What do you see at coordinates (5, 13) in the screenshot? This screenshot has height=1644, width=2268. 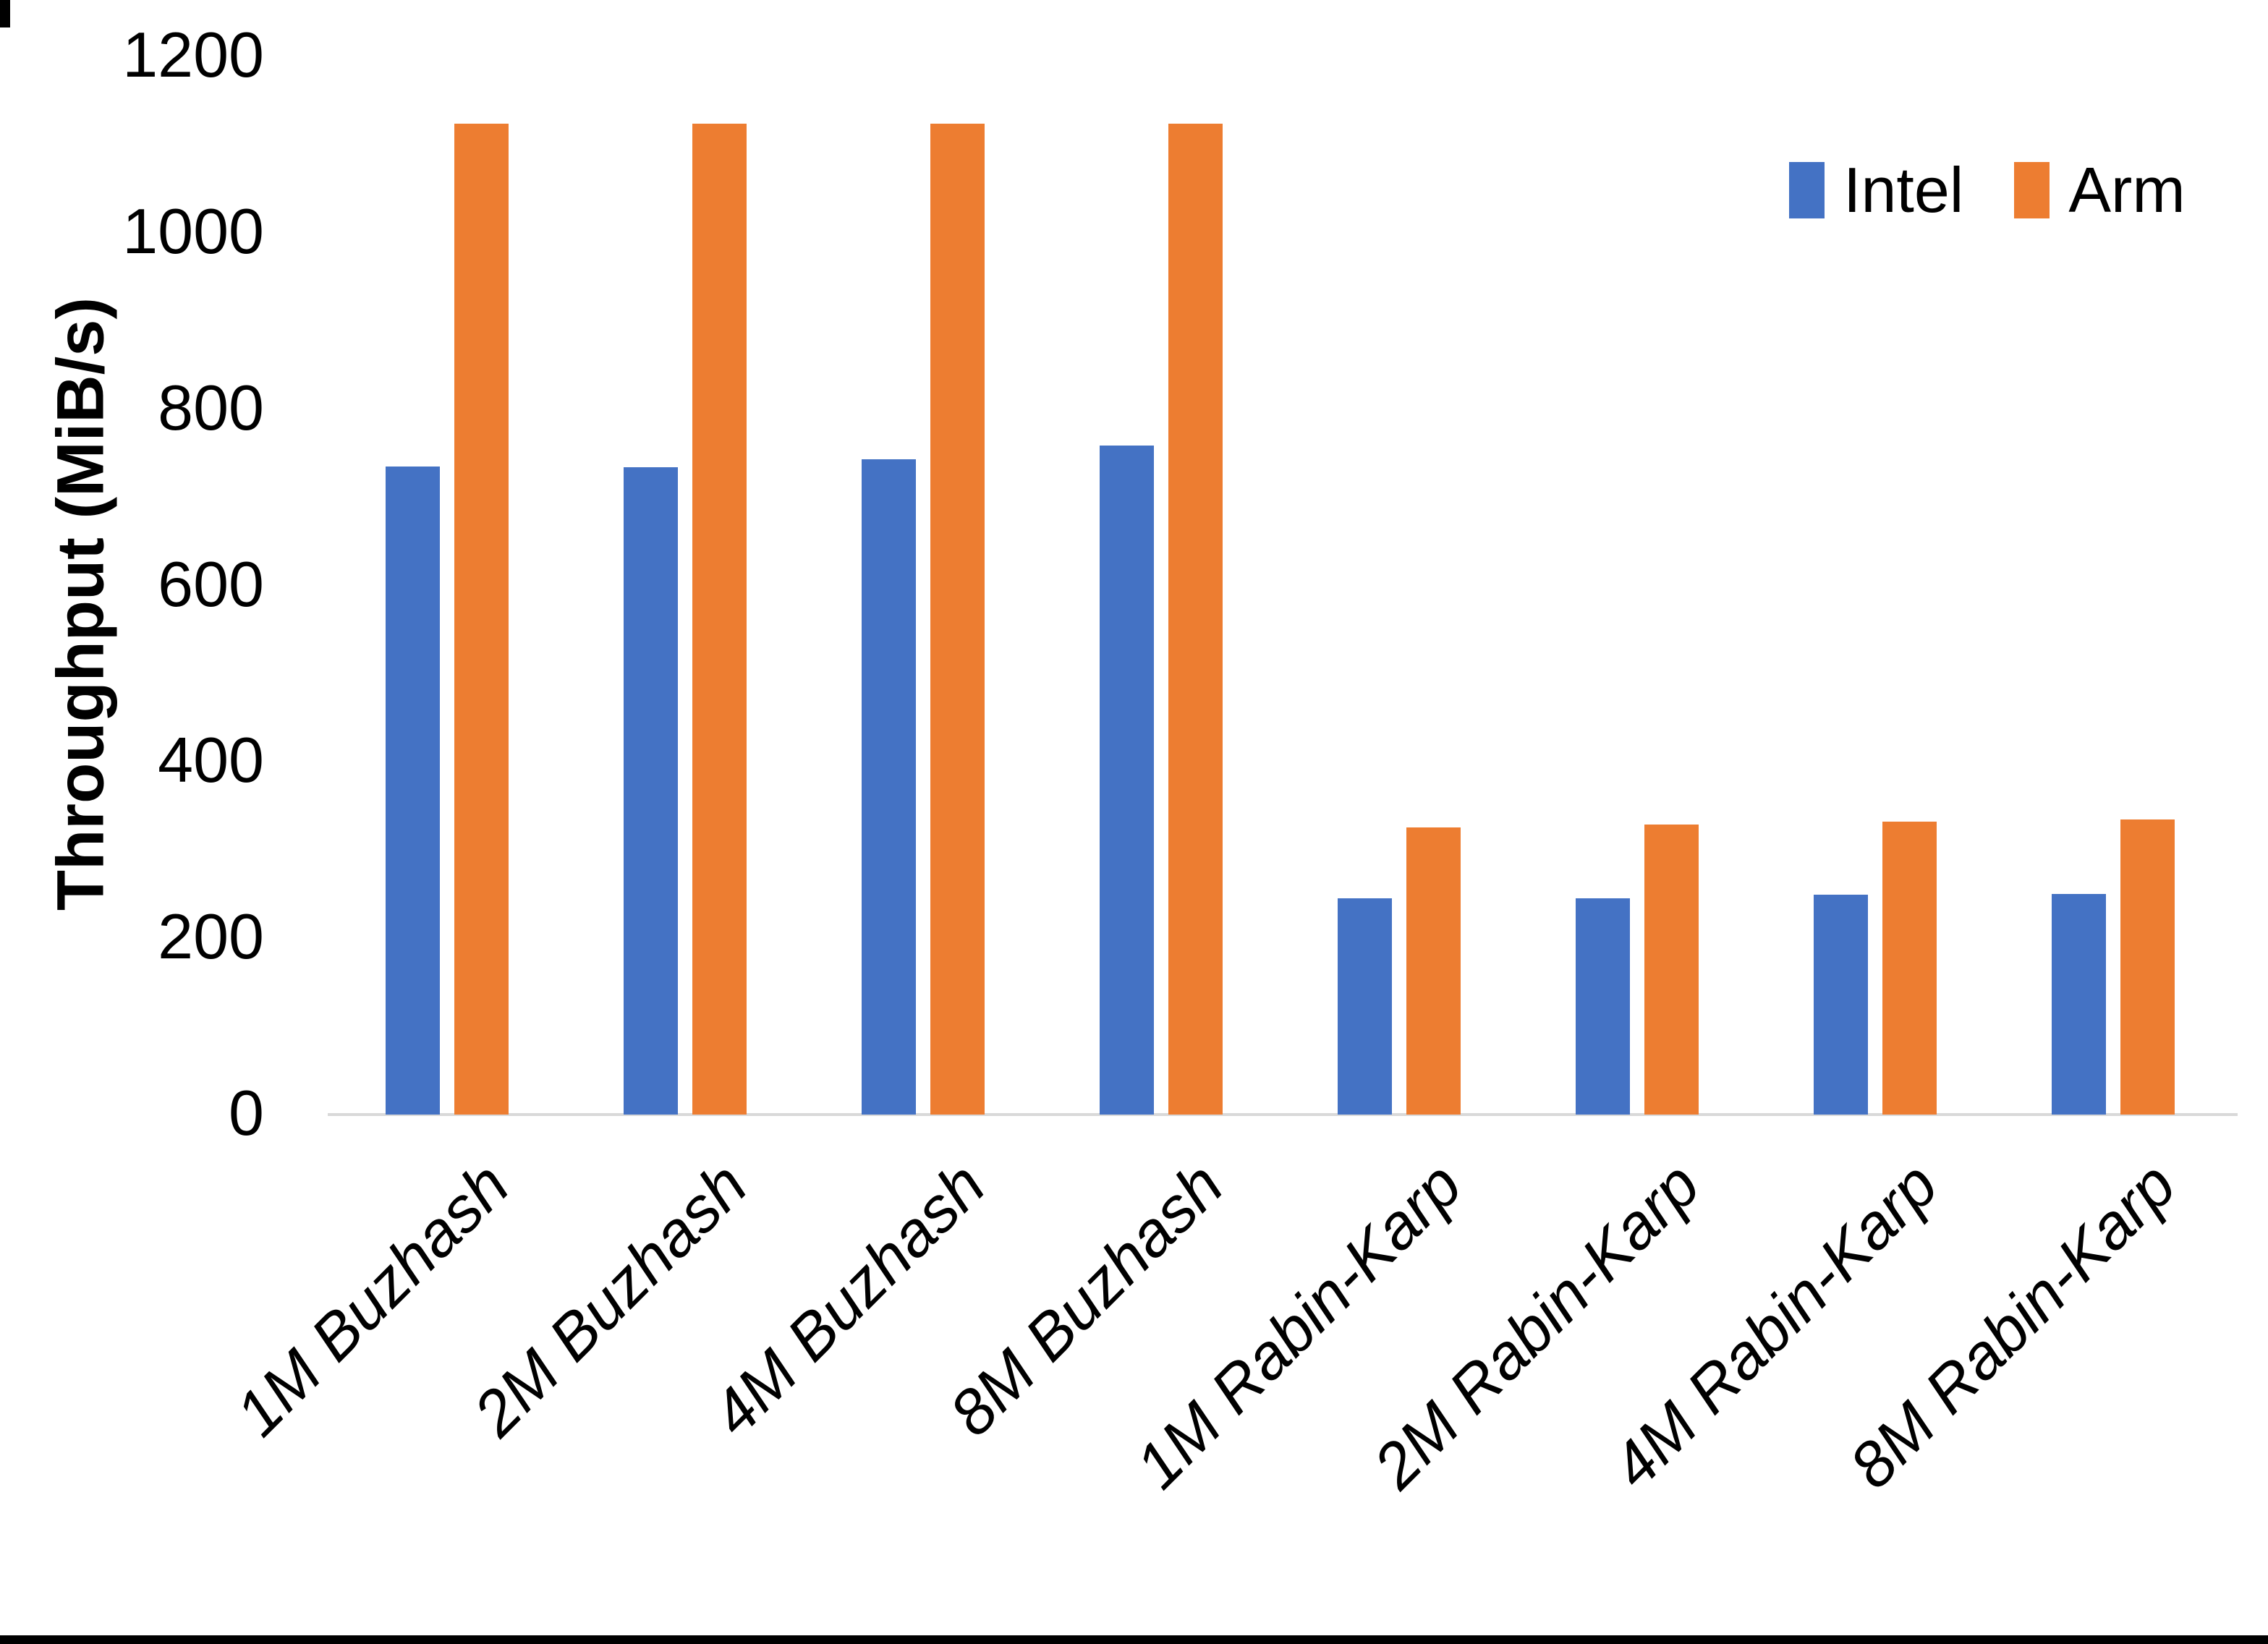 I see `screenshot-edge-artifact` at bounding box center [5, 13].